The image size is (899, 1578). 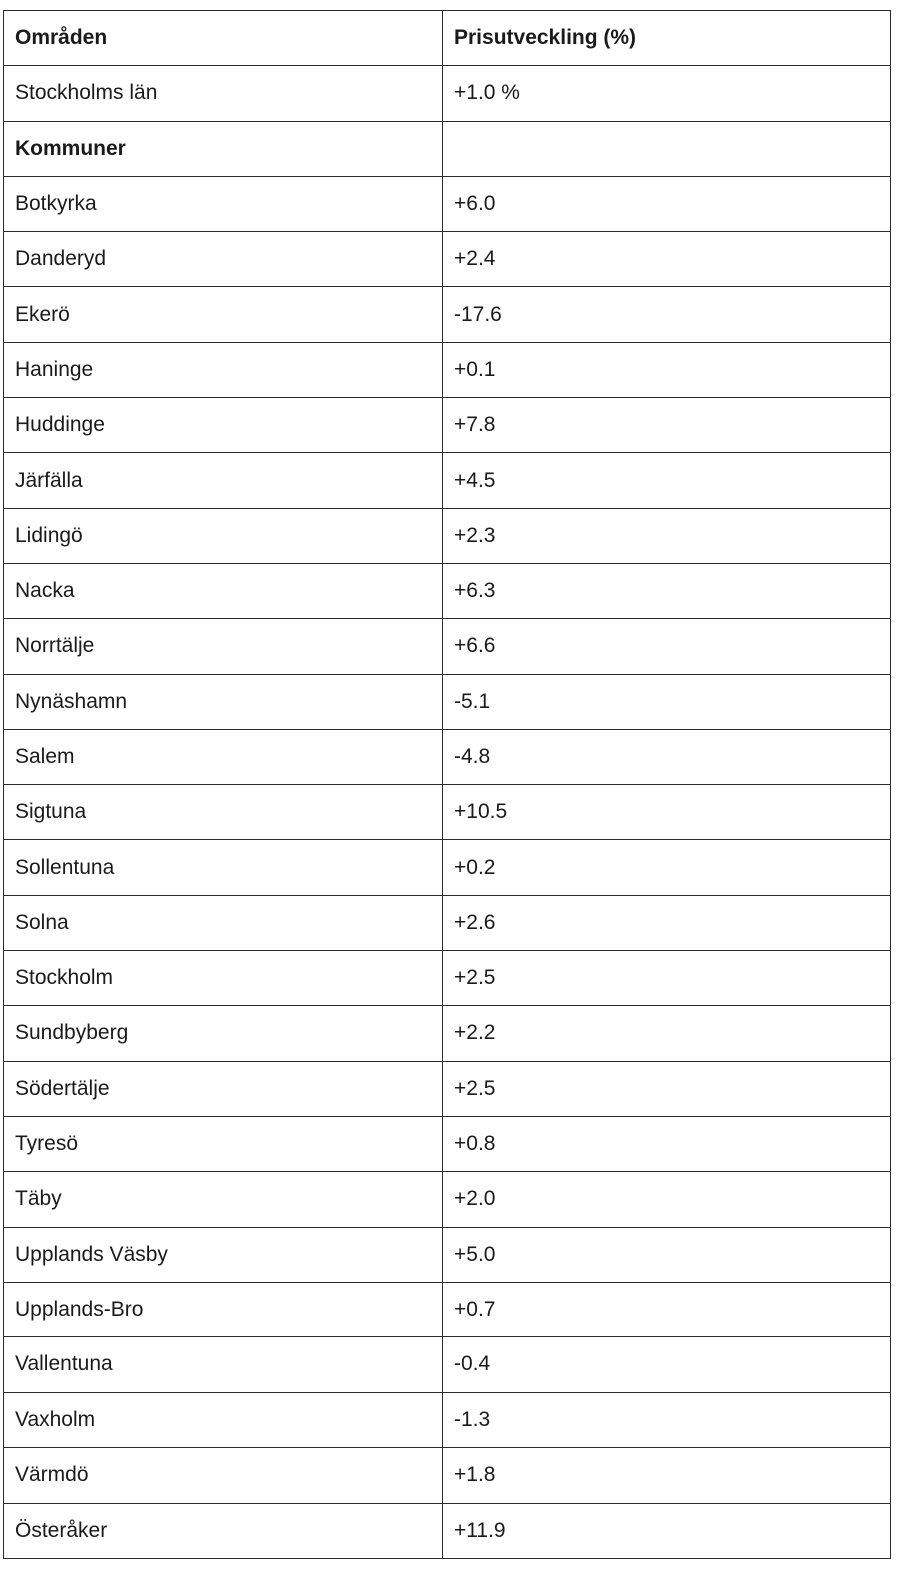 What do you see at coordinates (223, 591) in the screenshot?
I see `municipality-name: Nacka` at bounding box center [223, 591].